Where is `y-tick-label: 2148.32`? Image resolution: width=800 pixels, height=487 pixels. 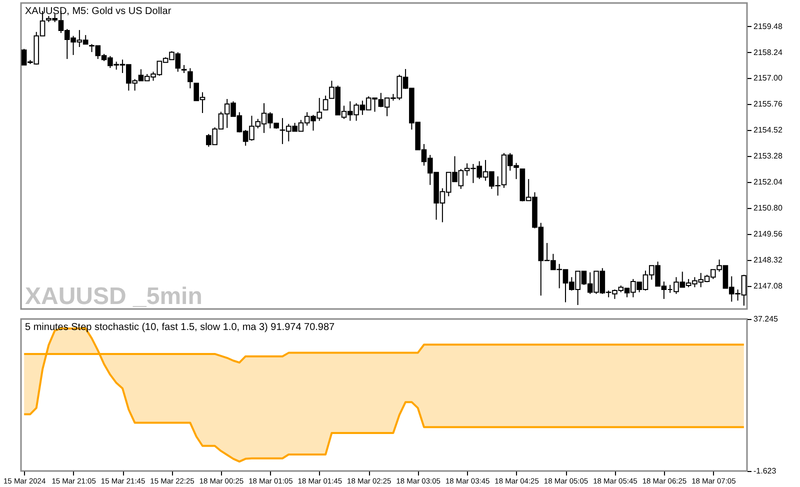
y-tick-label: 2148.32 is located at coordinates (768, 260).